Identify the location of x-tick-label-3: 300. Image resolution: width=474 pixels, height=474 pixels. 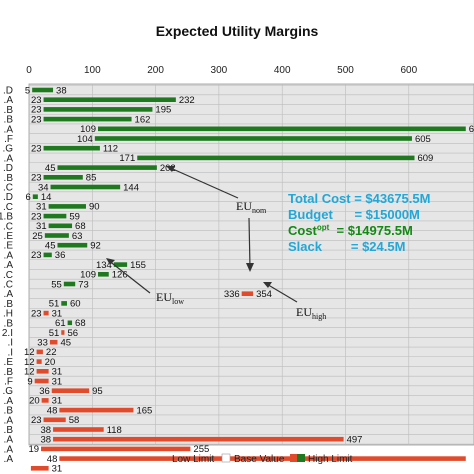
(219, 70).